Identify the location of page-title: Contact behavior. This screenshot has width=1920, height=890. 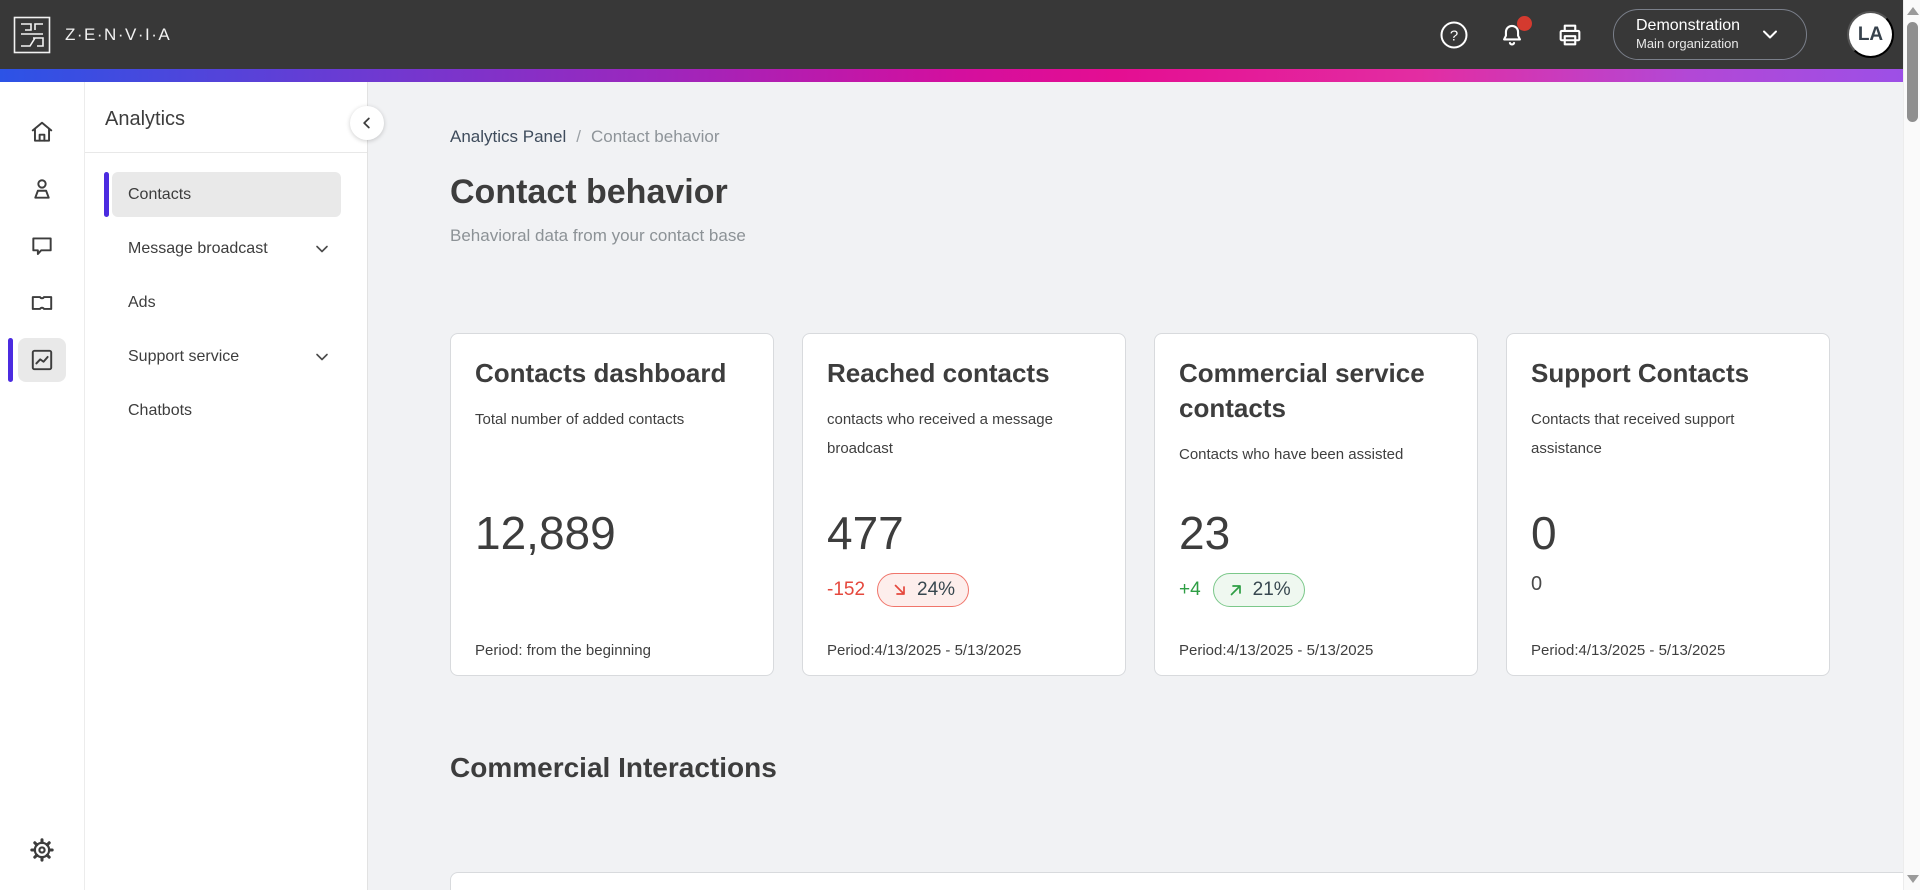
(589, 192).